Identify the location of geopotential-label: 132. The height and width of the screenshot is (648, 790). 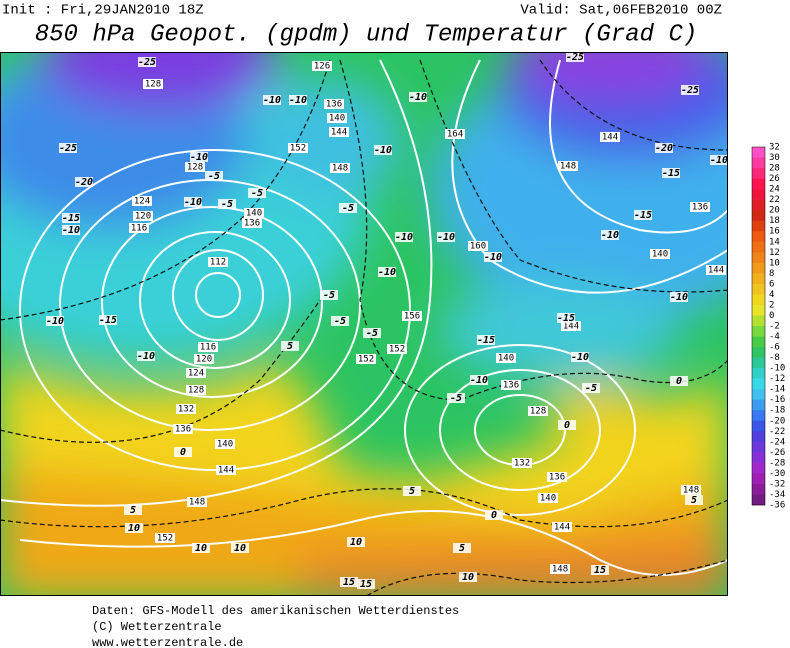
(186, 410).